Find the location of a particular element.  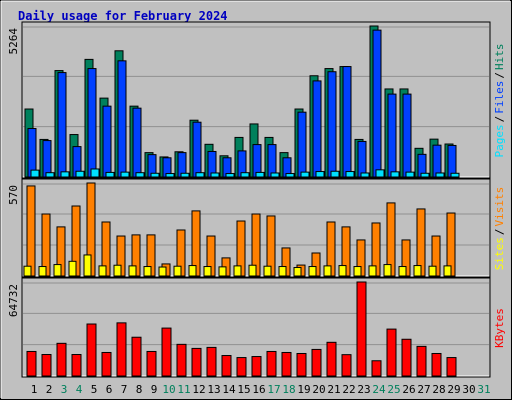

x-tick-label: 9 is located at coordinates (154, 389).